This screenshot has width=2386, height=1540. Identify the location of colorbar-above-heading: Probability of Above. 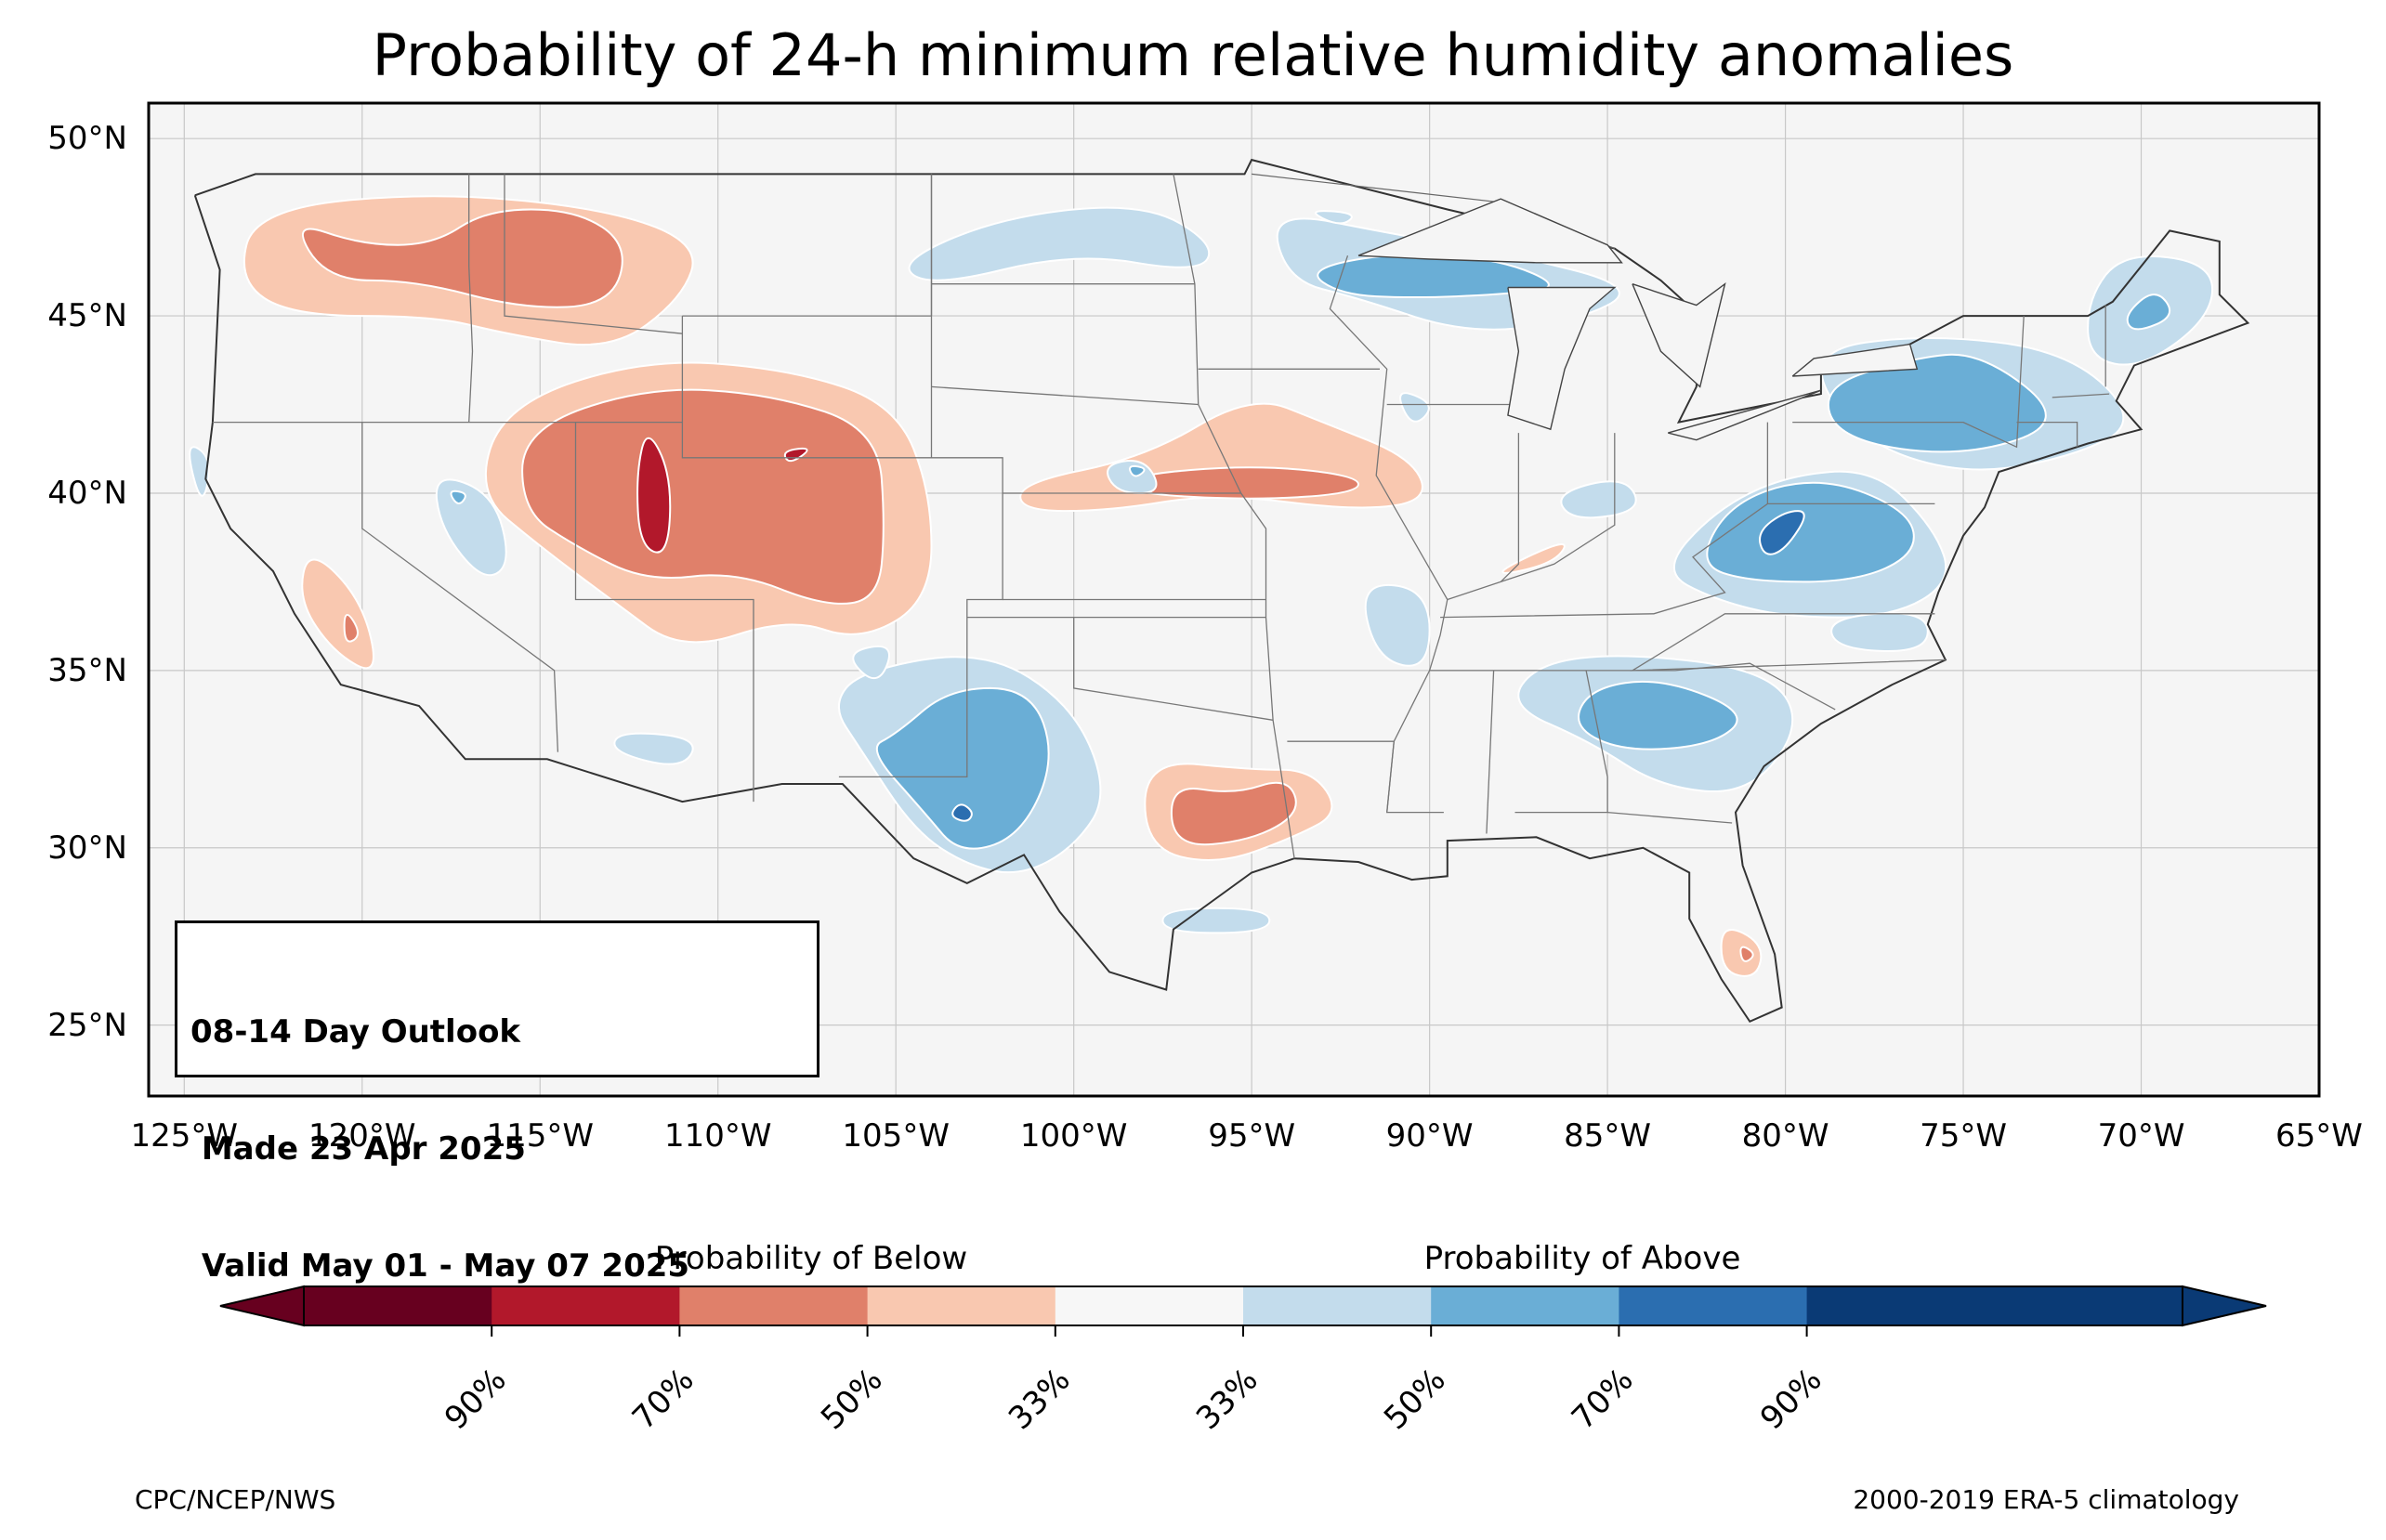
(1582, 1258).